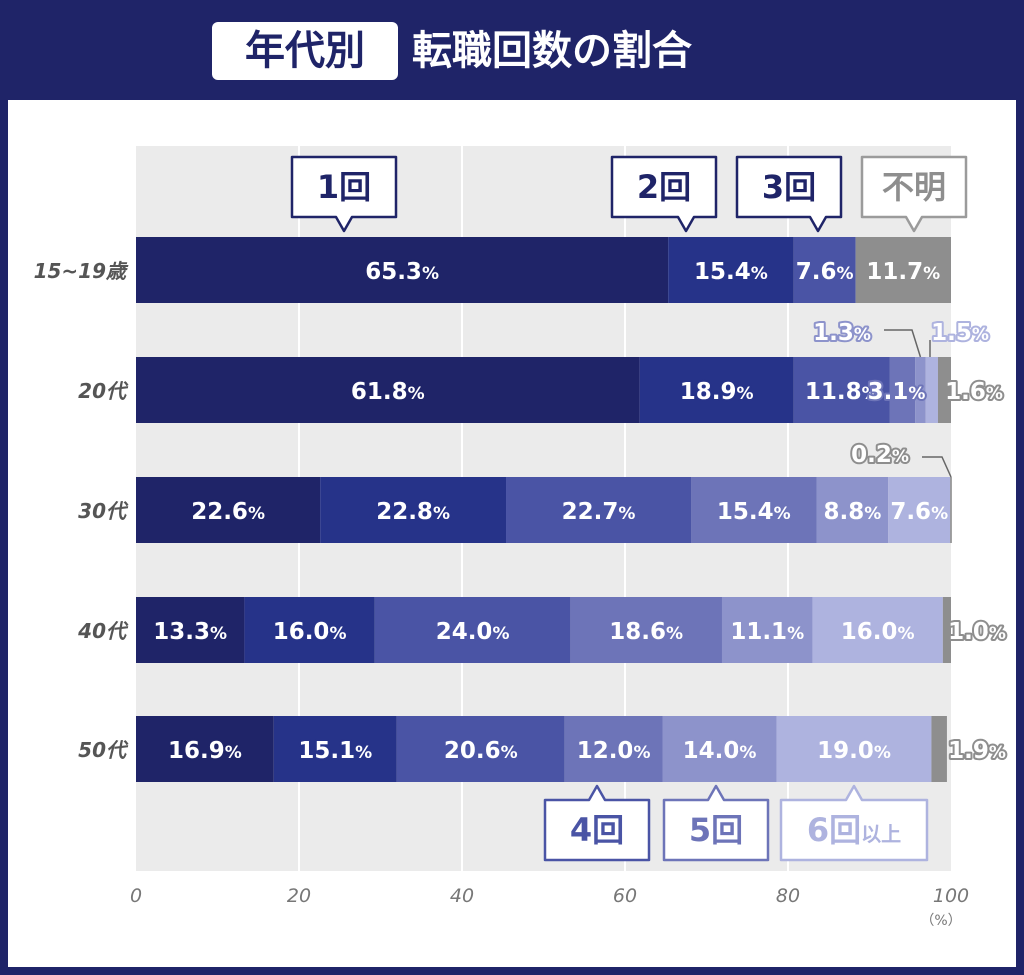 This screenshot has width=1024, height=975. Describe the element at coordinates (136, 896) in the screenshot. I see `x-tick-label: 0` at that location.